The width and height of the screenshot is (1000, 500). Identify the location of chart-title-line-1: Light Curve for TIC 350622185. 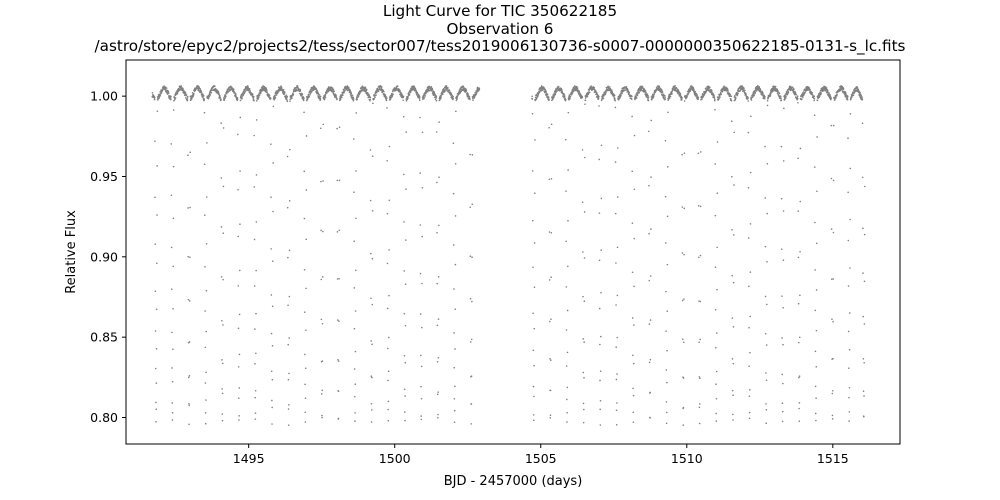
(500, 11).